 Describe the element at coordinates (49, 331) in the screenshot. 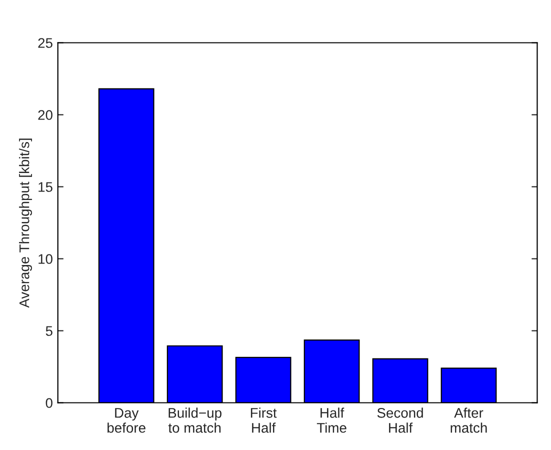

I see `y-tick-label: 5` at that location.